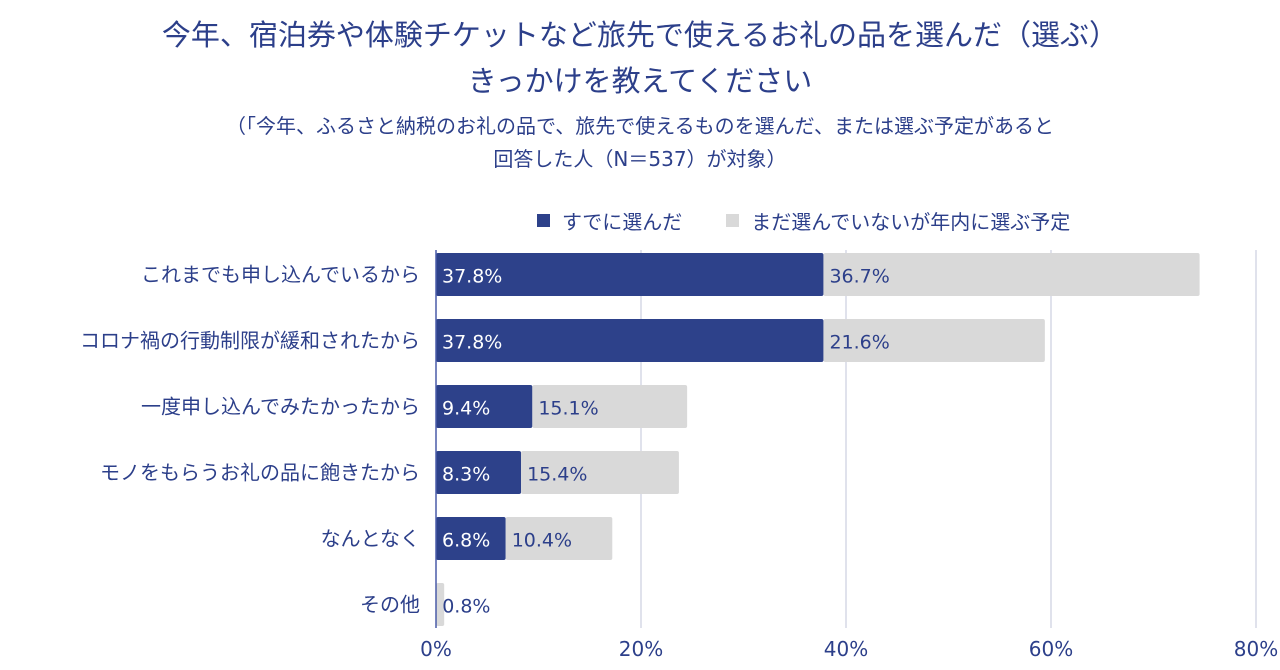 This screenshot has height=670, width=1280. What do you see at coordinates (640, 81) in the screenshot?
I see `chart-title-line-2: きっかけを教えてください` at bounding box center [640, 81].